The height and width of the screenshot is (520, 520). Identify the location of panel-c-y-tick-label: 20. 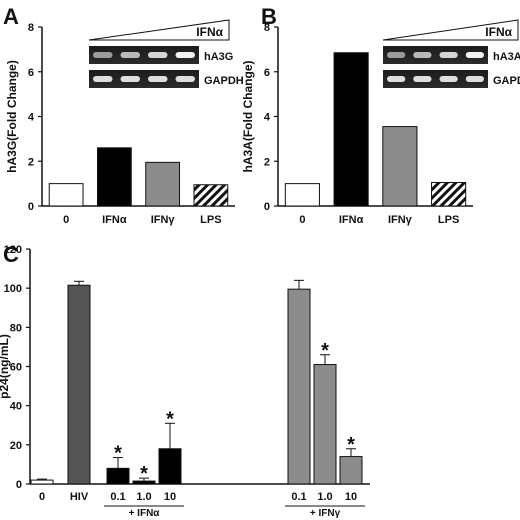
(16, 446).